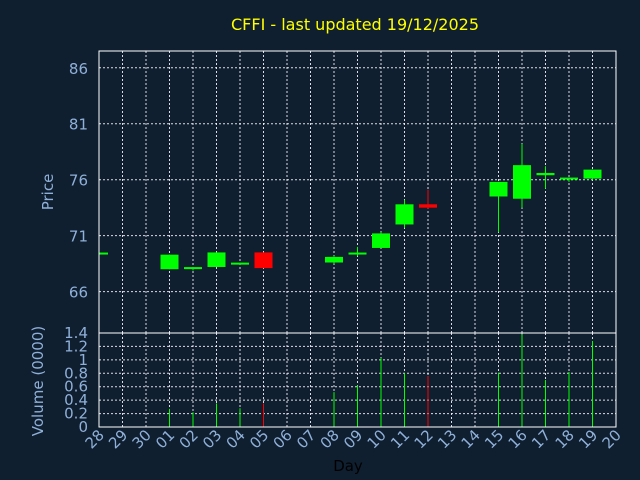 Image resolution: width=640 pixels, height=480 pixels. What do you see at coordinates (78, 69) in the screenshot?
I see `price-tick-label: 86` at bounding box center [78, 69].